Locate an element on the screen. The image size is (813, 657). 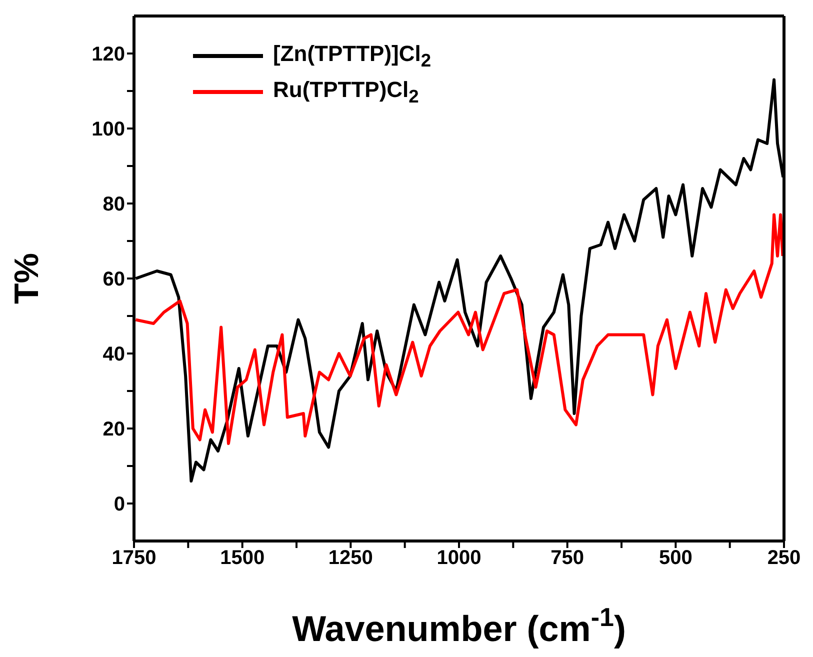
x-tick-label: 500 is located at coordinates (675, 558).